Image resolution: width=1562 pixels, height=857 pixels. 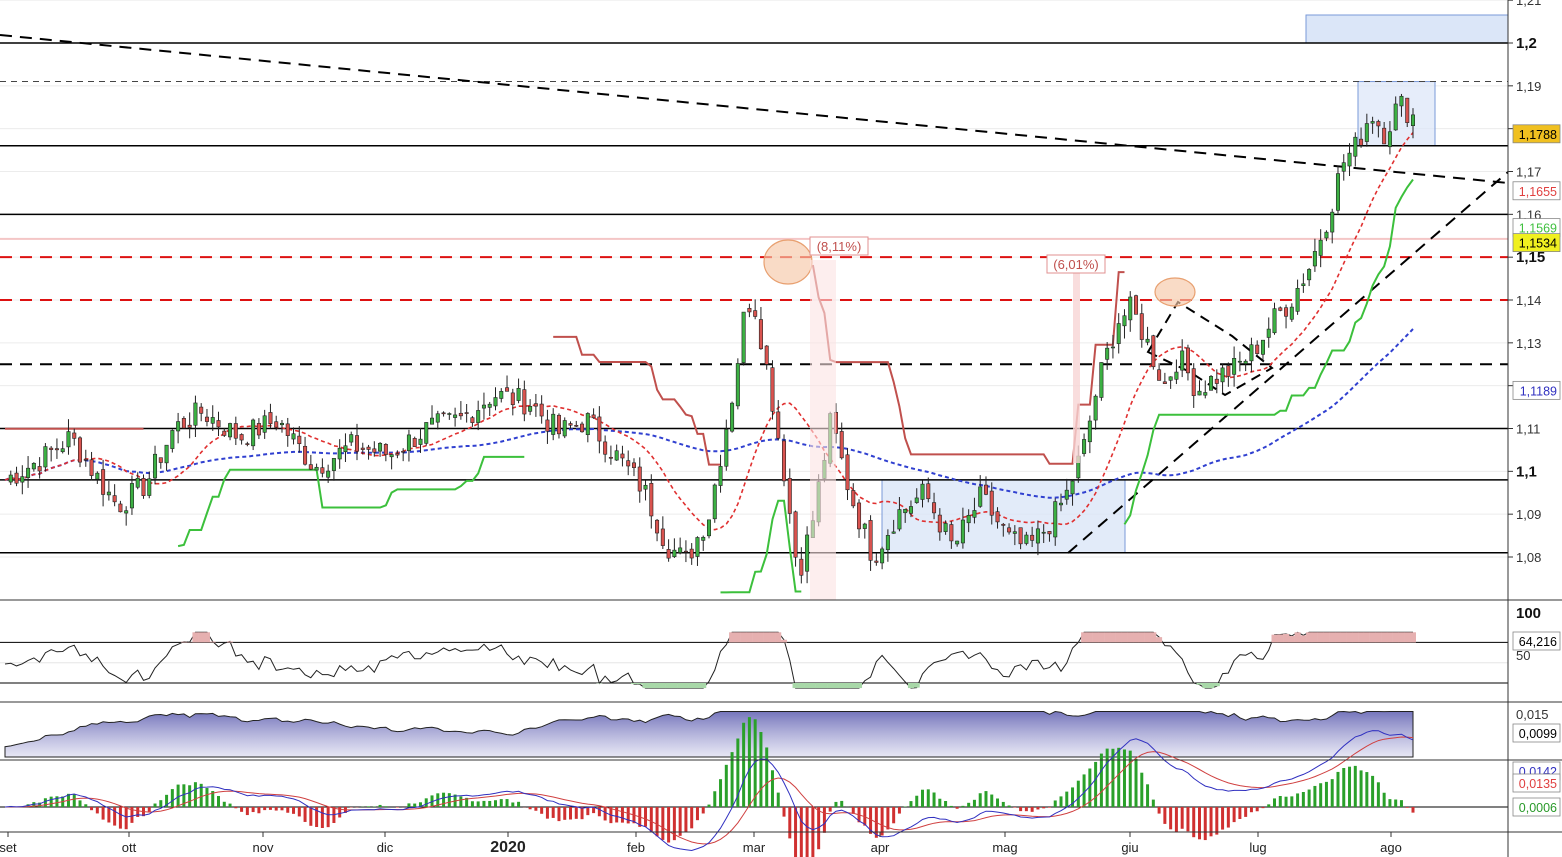 What do you see at coordinates (637, 400) in the screenshot?
I see `trailing-stop-red` at bounding box center [637, 400].